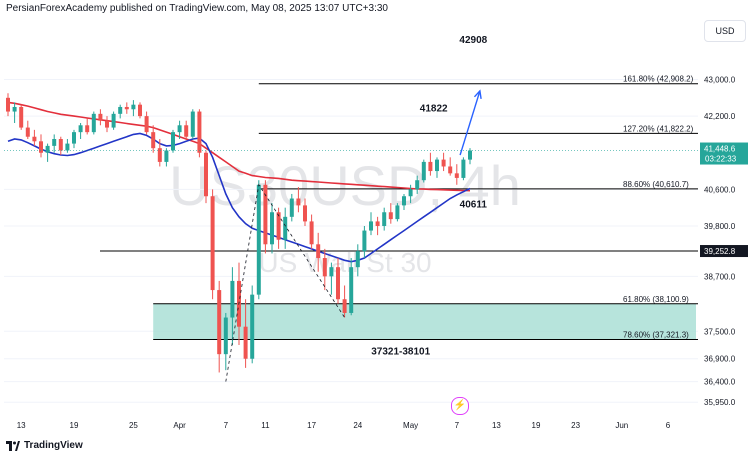 The height and width of the screenshot is (463, 752). I want to click on price-tick: 36,900.0, so click(720, 359).